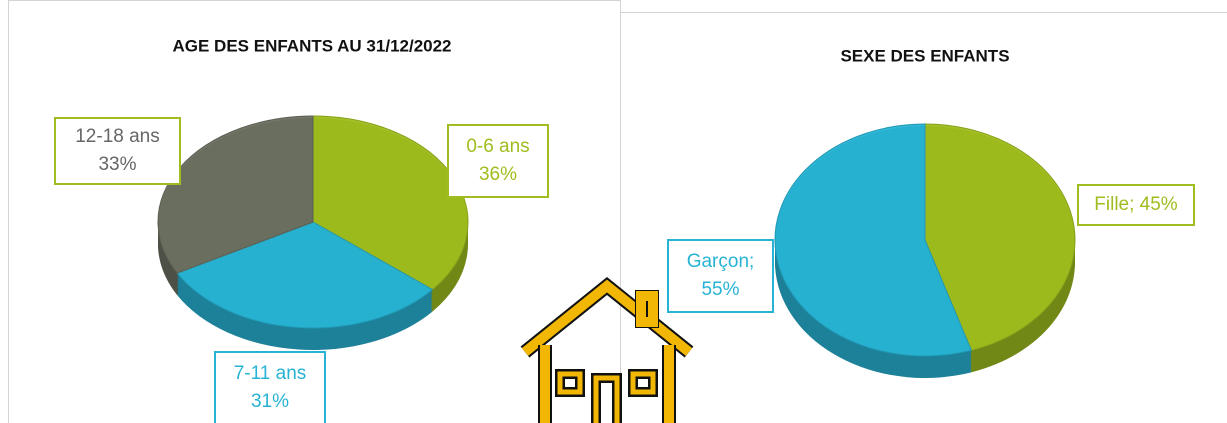  I want to click on chart-title: SEXE DES ENFANTS, so click(924, 55).